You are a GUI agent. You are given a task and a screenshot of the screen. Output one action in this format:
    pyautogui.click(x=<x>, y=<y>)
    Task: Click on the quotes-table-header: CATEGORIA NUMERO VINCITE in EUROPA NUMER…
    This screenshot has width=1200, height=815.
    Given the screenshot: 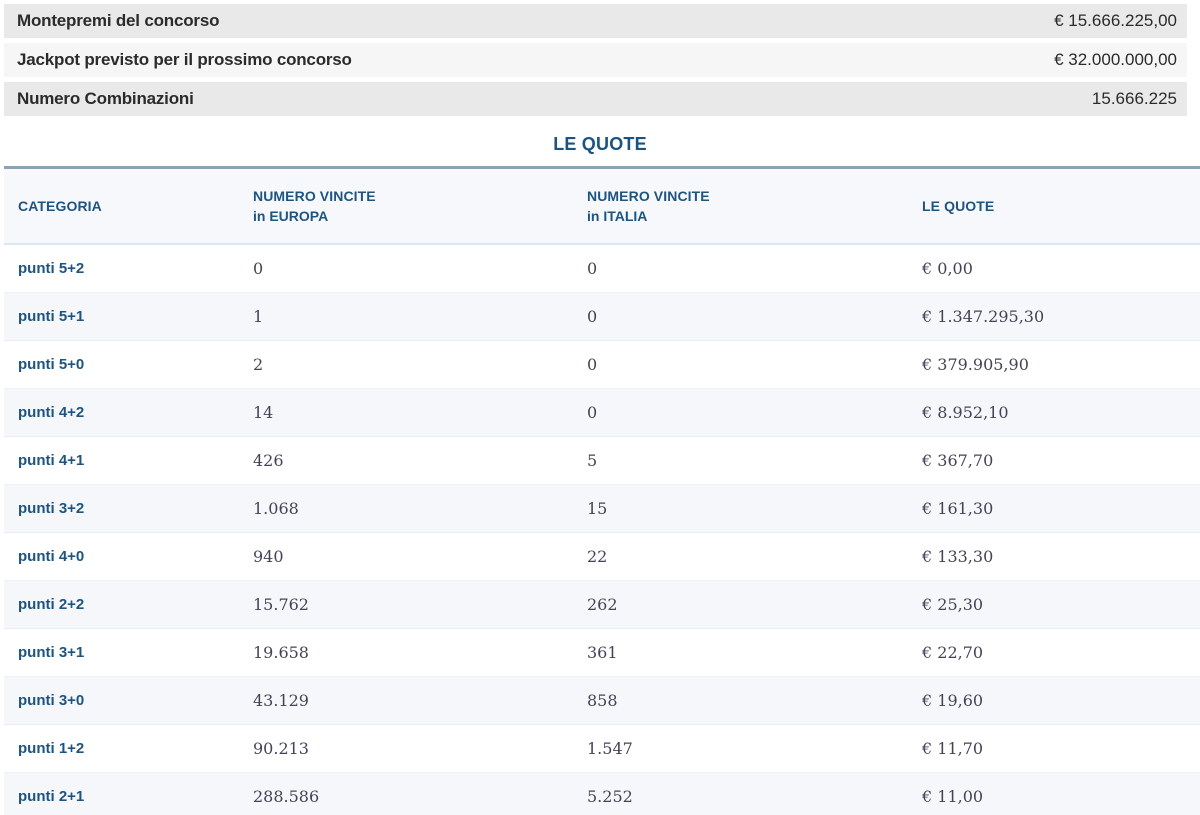 What is the action you would take?
    pyautogui.click(x=602, y=207)
    